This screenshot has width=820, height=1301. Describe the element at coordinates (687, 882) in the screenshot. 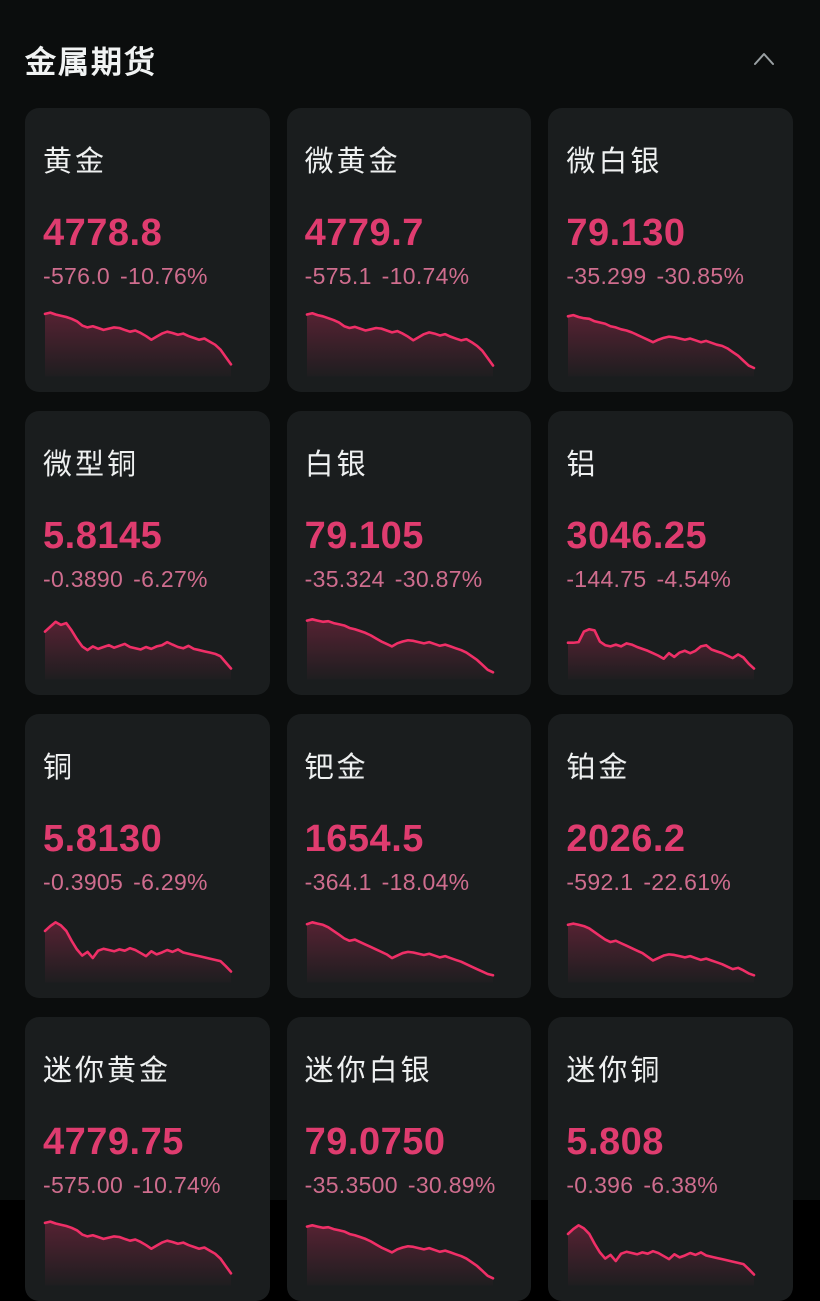

I see `change-percent: -22.61%` at that location.